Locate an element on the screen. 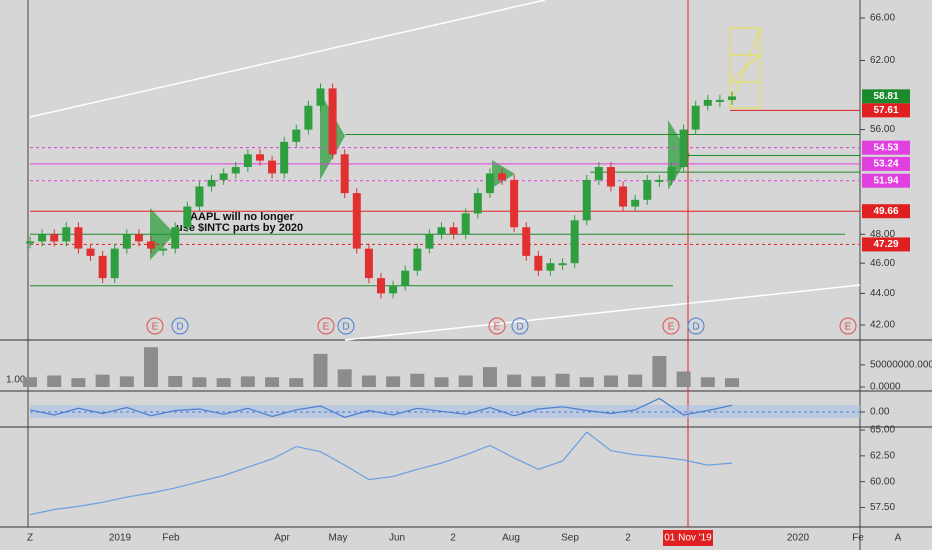 This screenshot has height=550, width=932. price-label: 49.66 is located at coordinates (885, 211).